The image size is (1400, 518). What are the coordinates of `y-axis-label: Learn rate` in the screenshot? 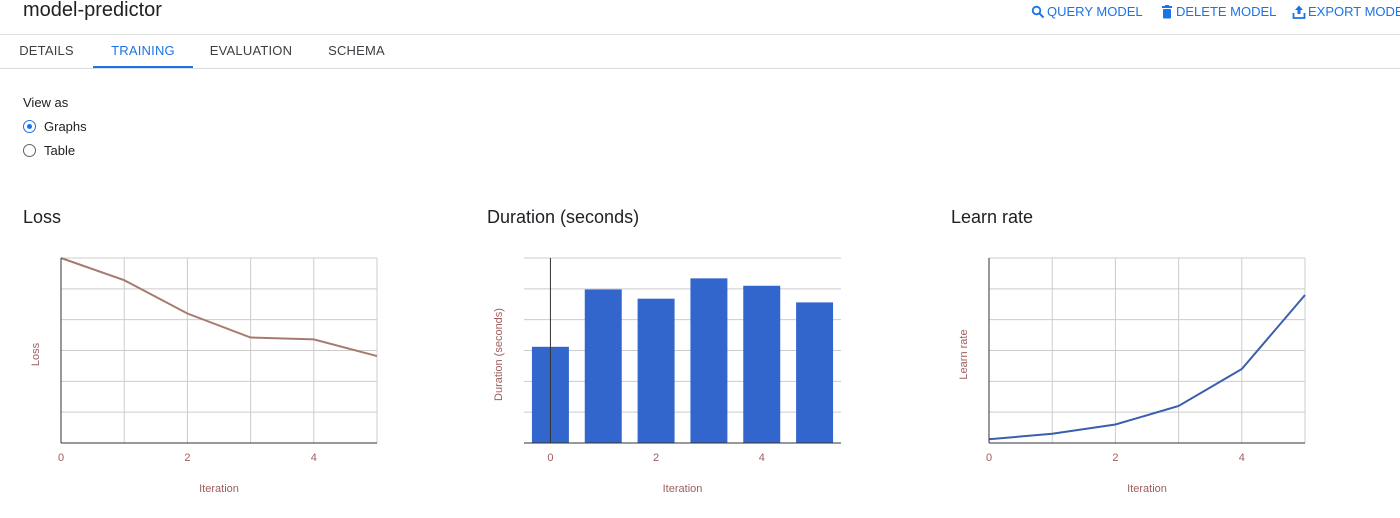 It's located at (964, 354).